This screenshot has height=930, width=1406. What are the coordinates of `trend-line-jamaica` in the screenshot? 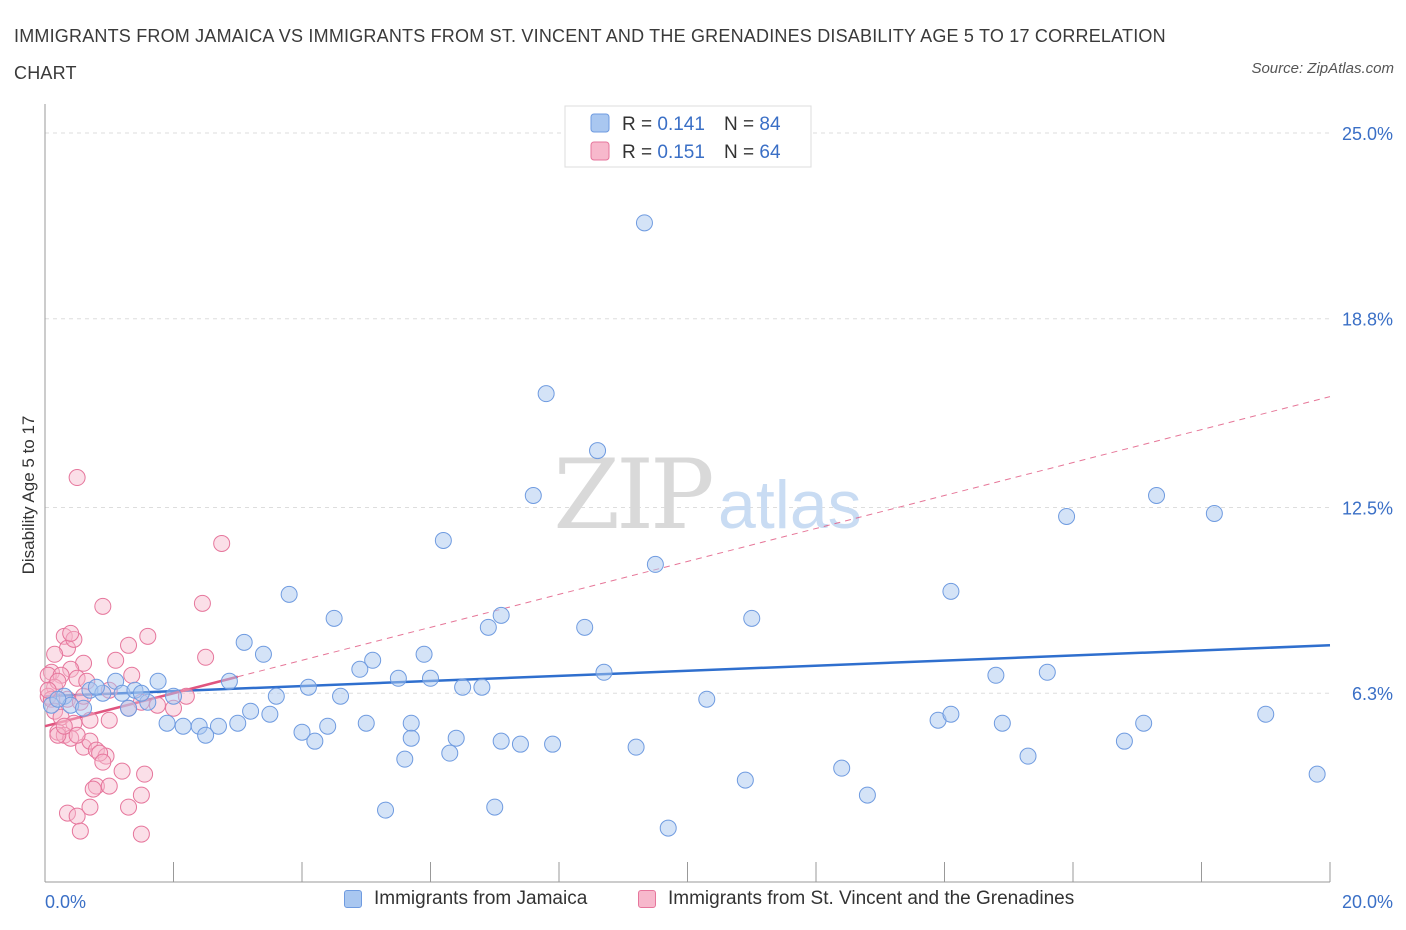 It's located at (687, 671).